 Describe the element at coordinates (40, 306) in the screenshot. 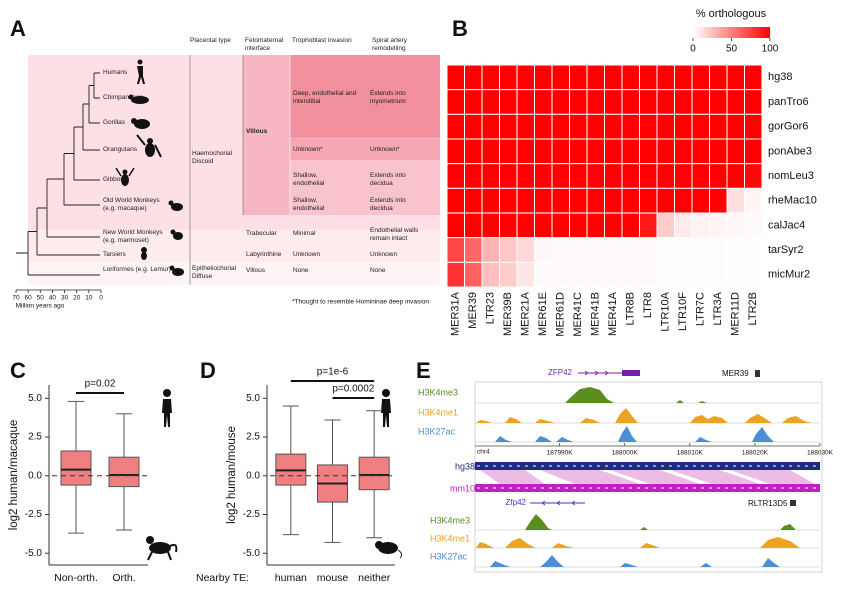

I see `x-axis-title: Million years ago` at that location.